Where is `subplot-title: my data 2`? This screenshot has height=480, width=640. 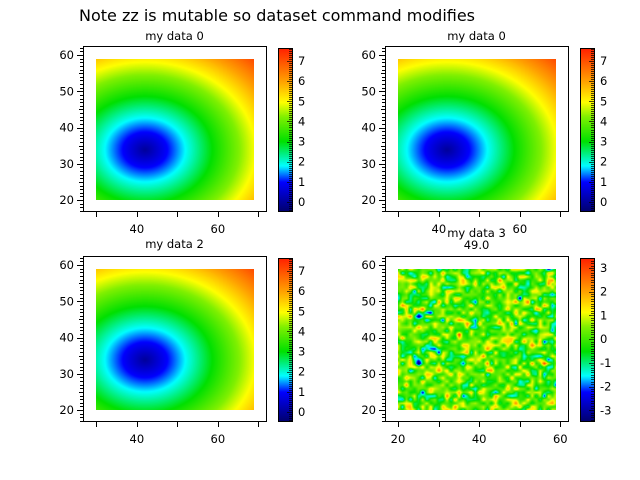 subplot-title: my data 2 is located at coordinates (174, 244).